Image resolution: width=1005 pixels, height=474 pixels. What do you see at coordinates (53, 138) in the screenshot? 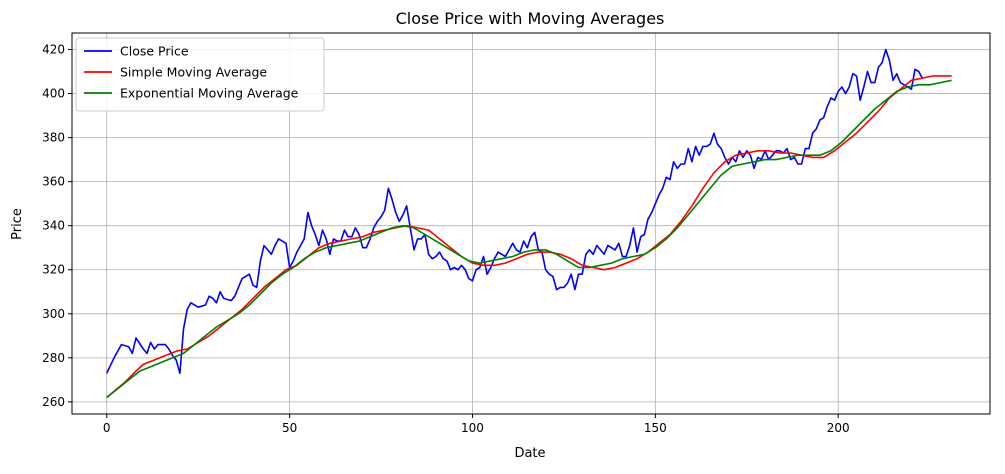
I see `y-tick-label: 380` at bounding box center [53, 138].